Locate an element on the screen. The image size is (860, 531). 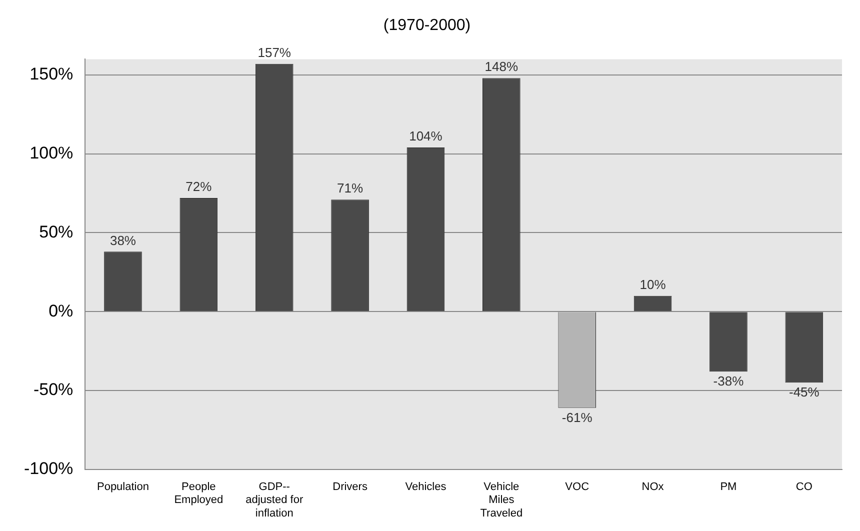
x-tick-label: Vehicle Miles Traveled is located at coordinates (501, 500).